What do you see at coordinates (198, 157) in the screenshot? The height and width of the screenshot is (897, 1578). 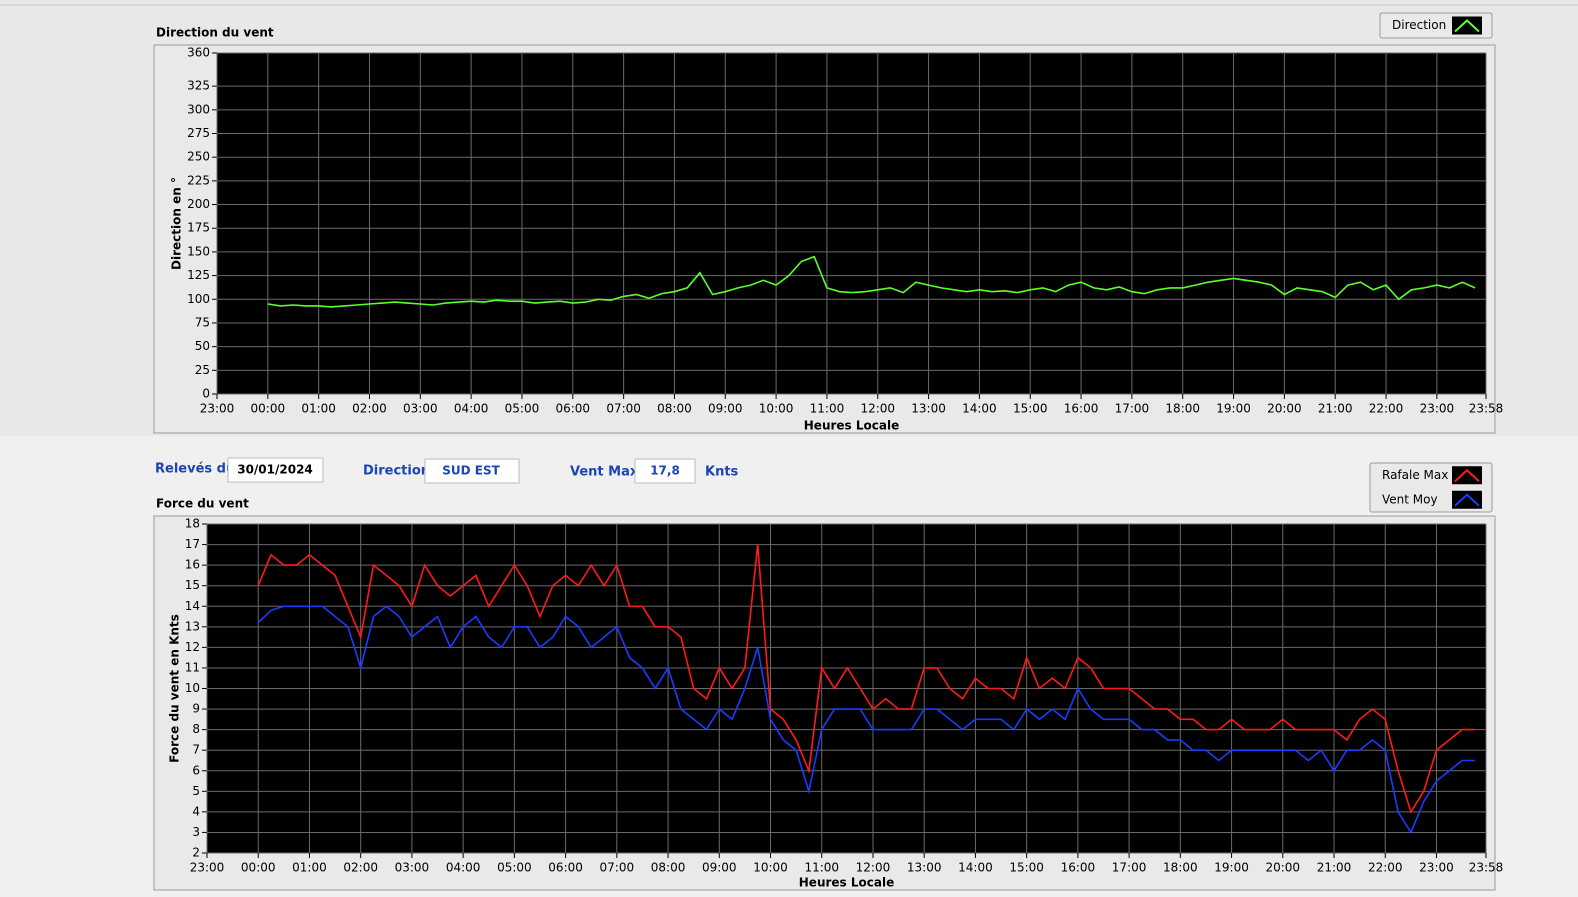 I see `y-tick-label: 250` at bounding box center [198, 157].